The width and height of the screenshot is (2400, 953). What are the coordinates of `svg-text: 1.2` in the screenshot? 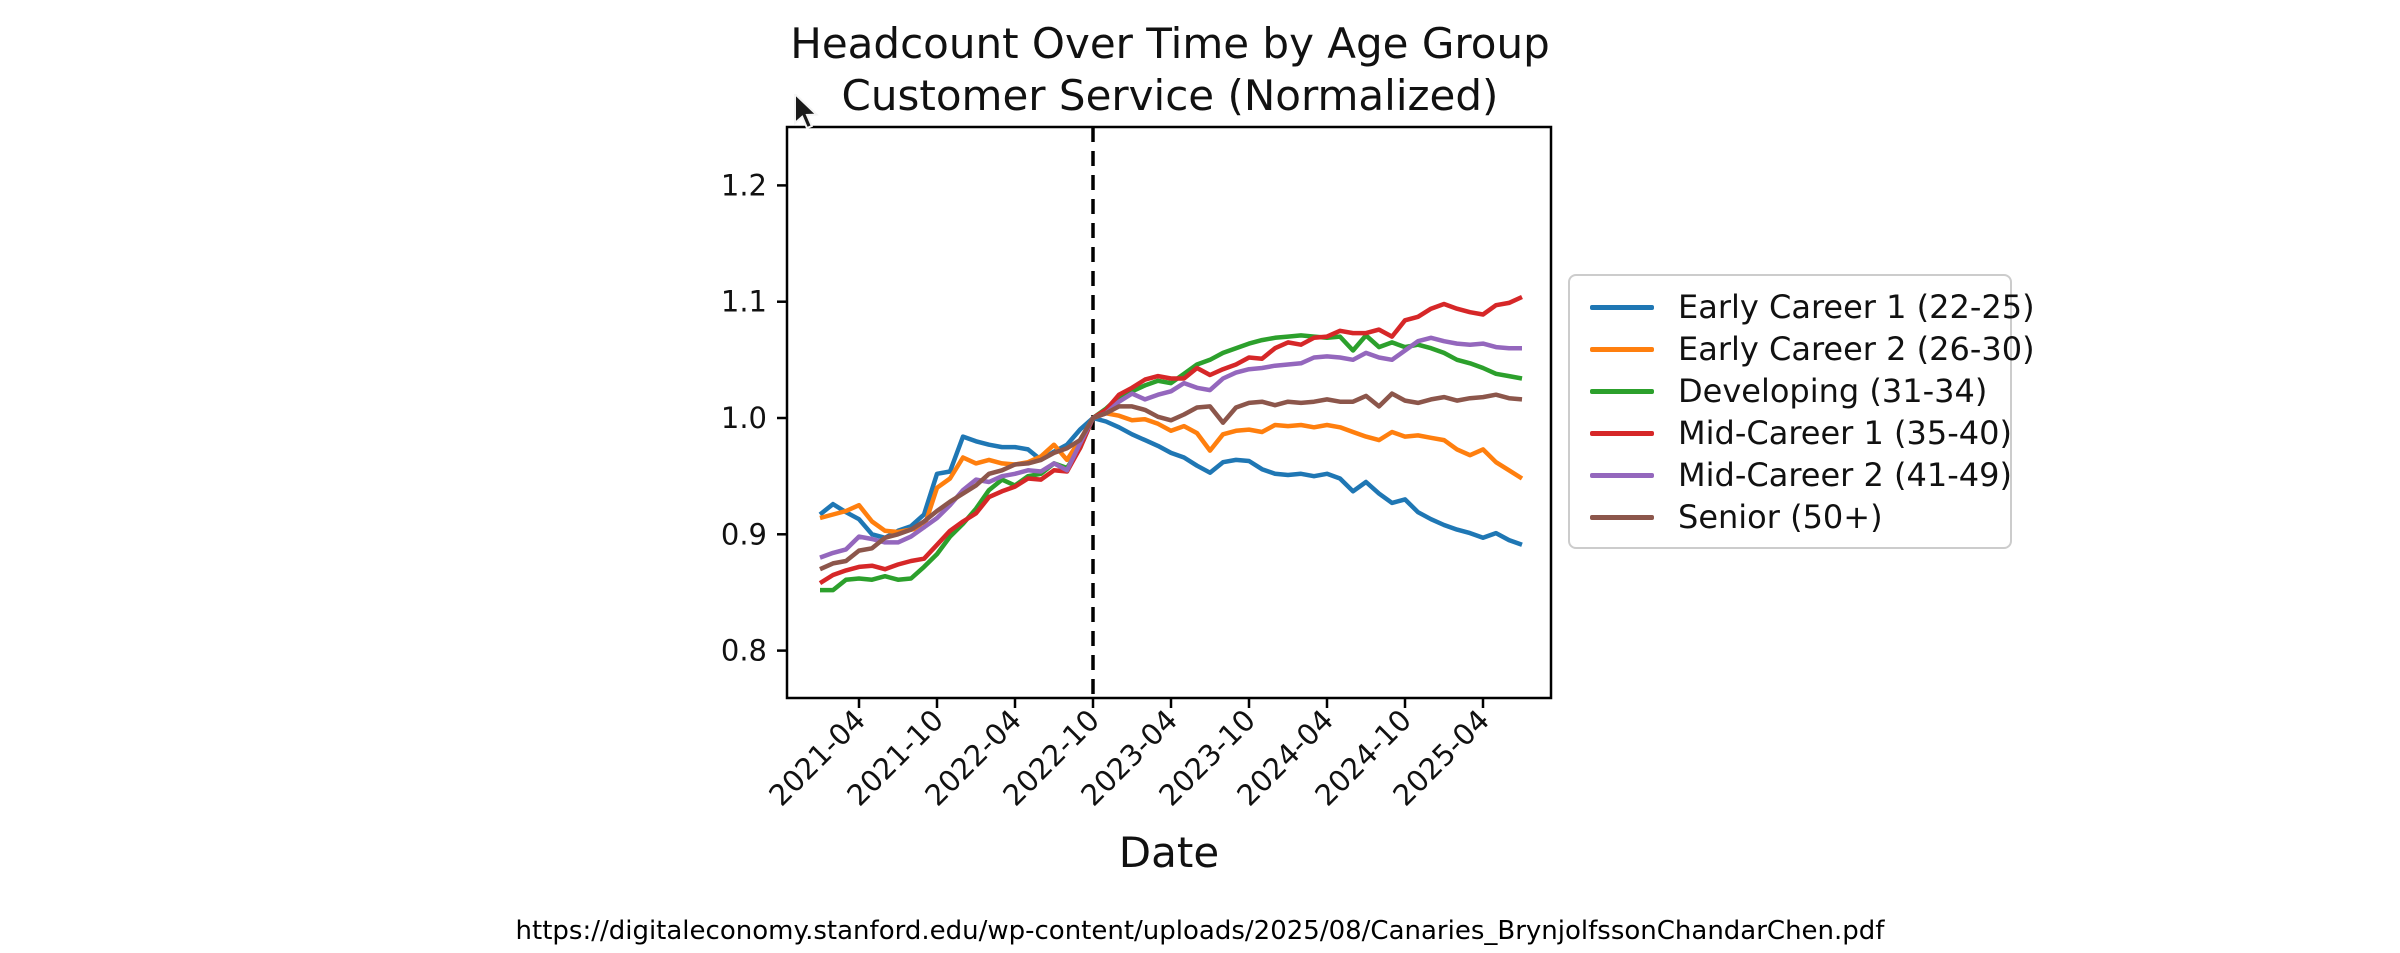 It's located at (744, 185).